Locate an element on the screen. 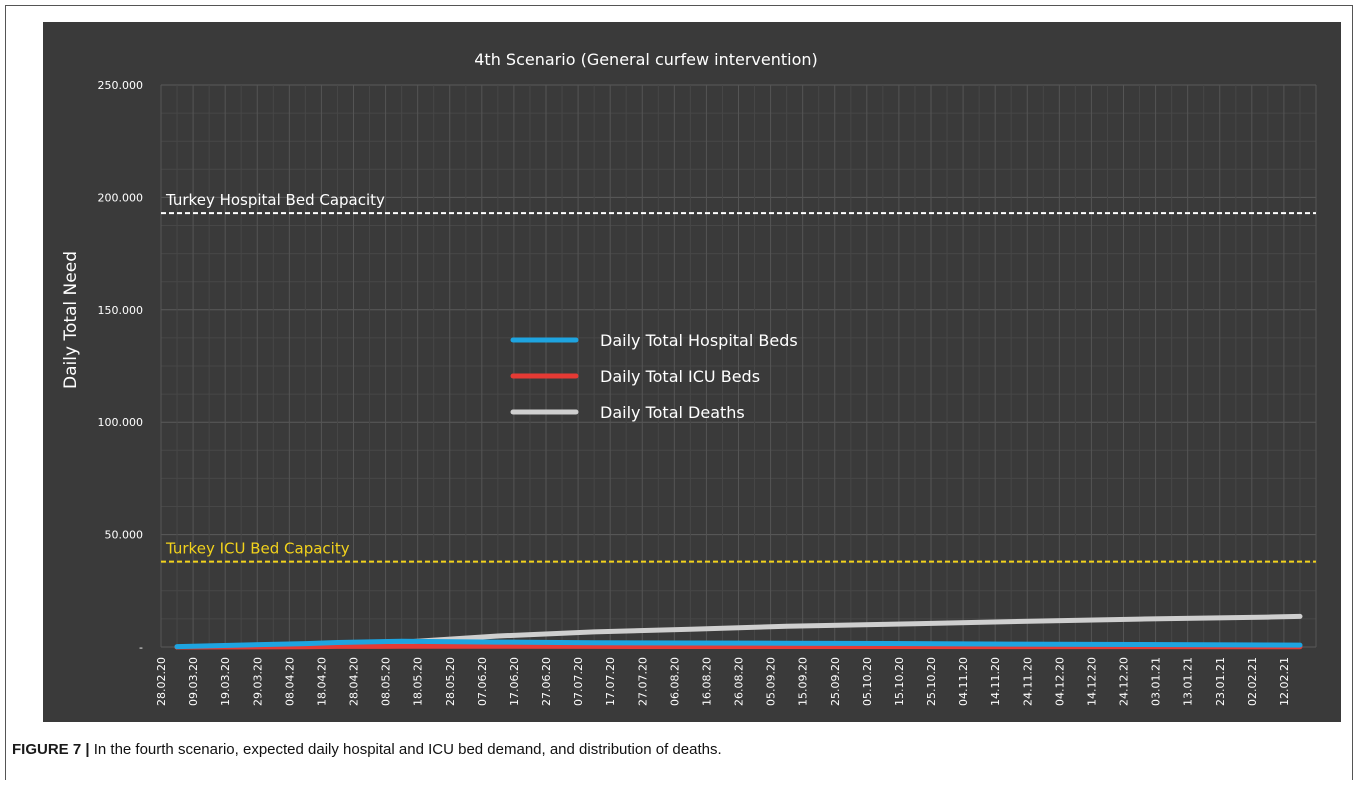  series-line-daily-total-hospital-beds is located at coordinates (738, 644).